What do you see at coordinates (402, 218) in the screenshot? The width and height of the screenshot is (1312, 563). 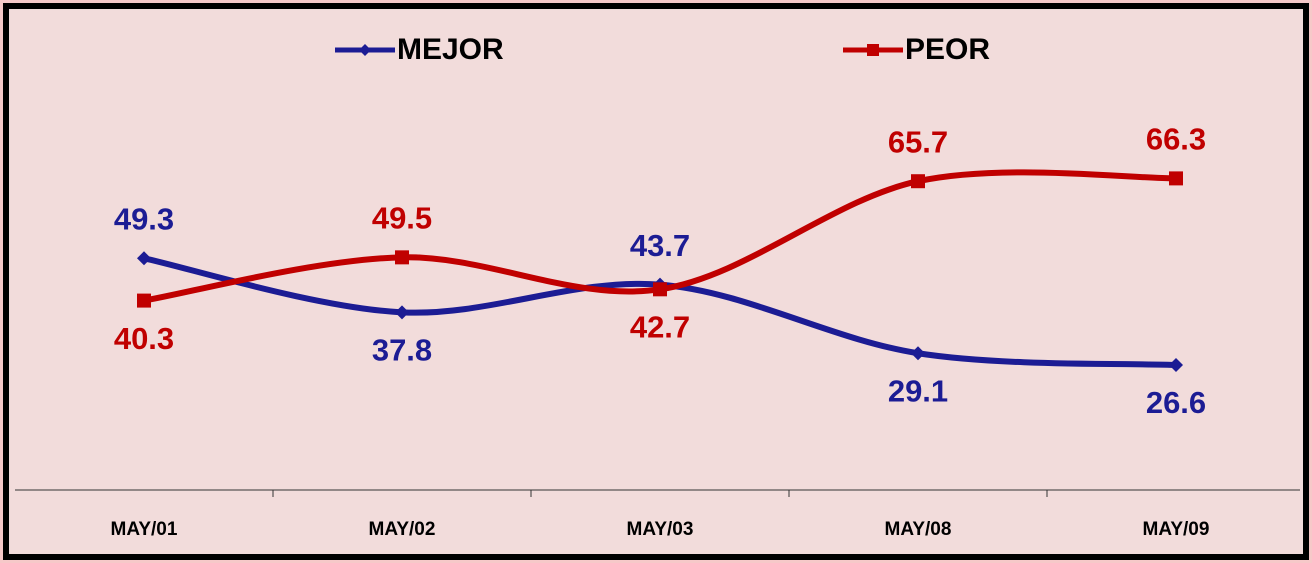 I see `data-label: 49.5` at bounding box center [402, 218].